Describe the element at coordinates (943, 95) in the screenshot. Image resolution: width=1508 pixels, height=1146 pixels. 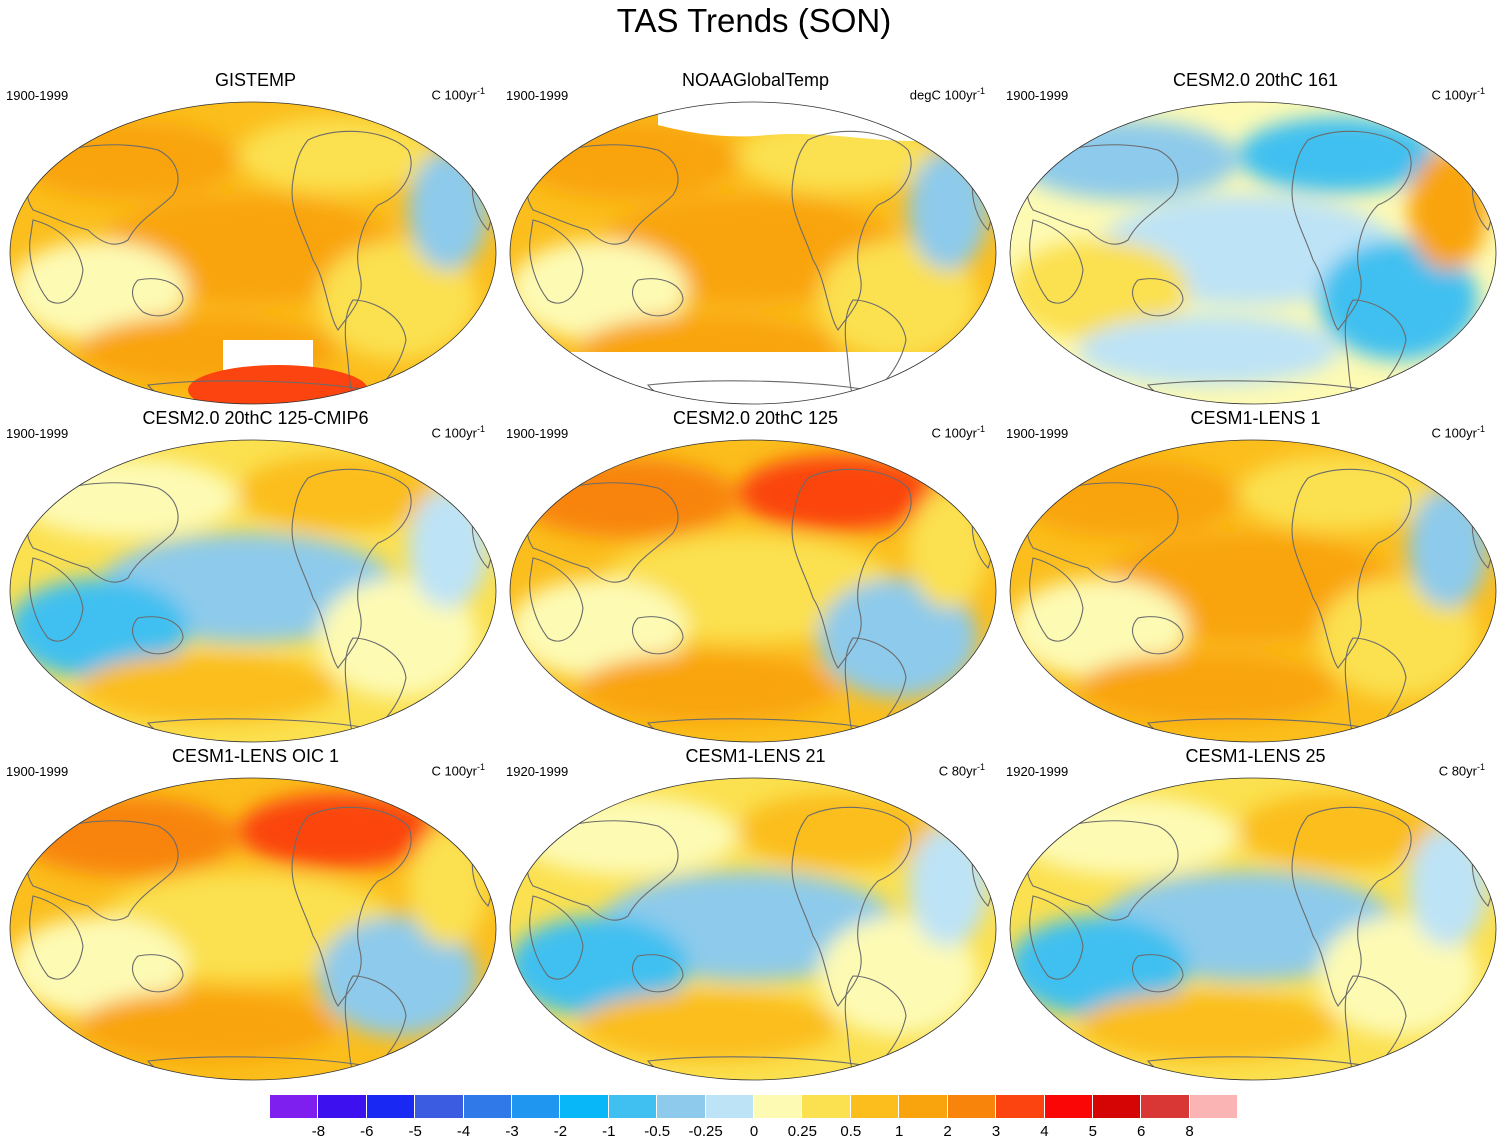
I see `units-text: degC 100yr` at that location.